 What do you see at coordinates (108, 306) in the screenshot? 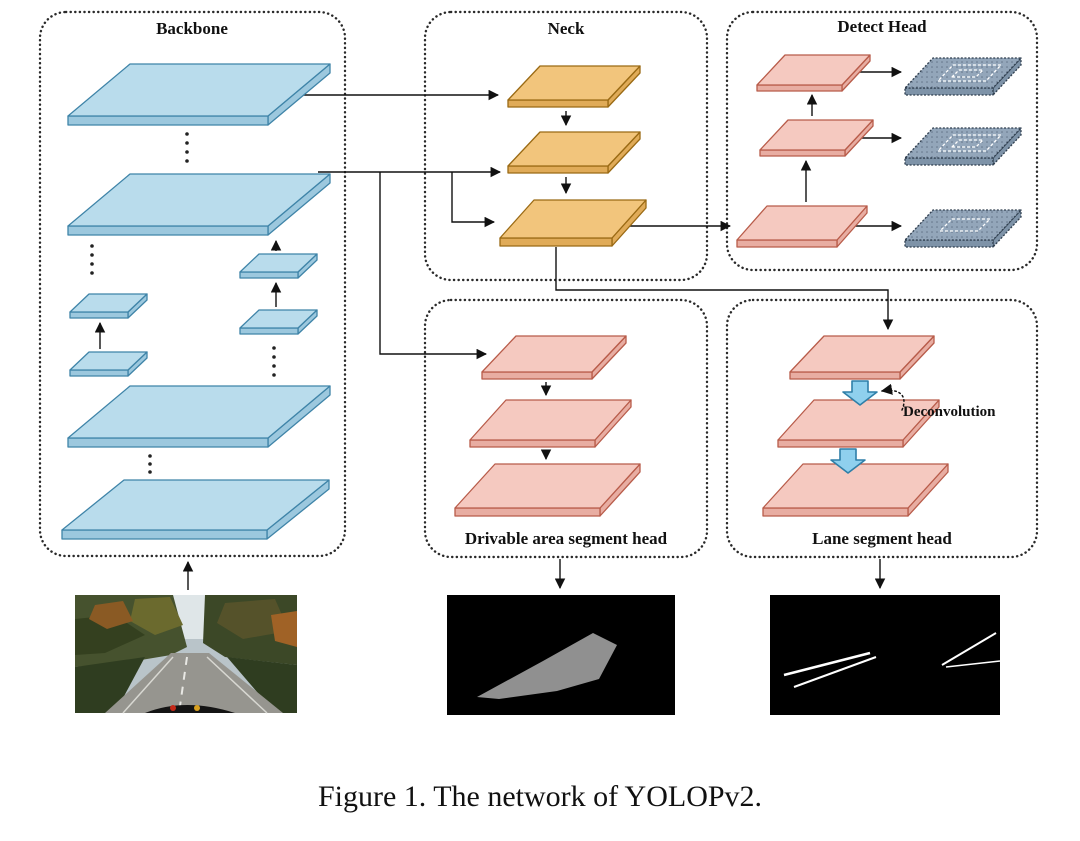
I see `backbone-layer-small-l1` at bounding box center [108, 306].